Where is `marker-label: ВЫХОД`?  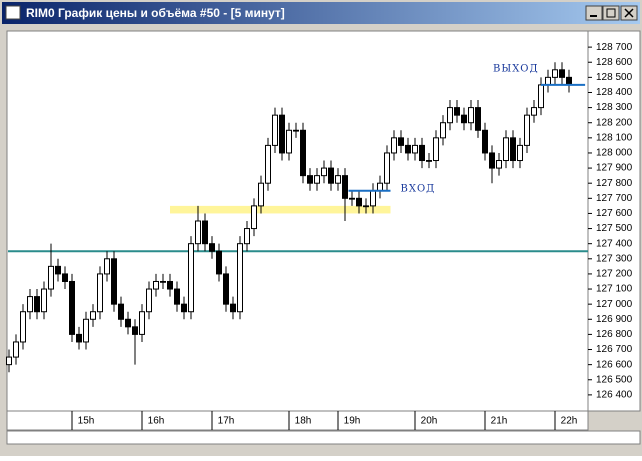 marker-label: ВЫХОД is located at coordinates (516, 68).